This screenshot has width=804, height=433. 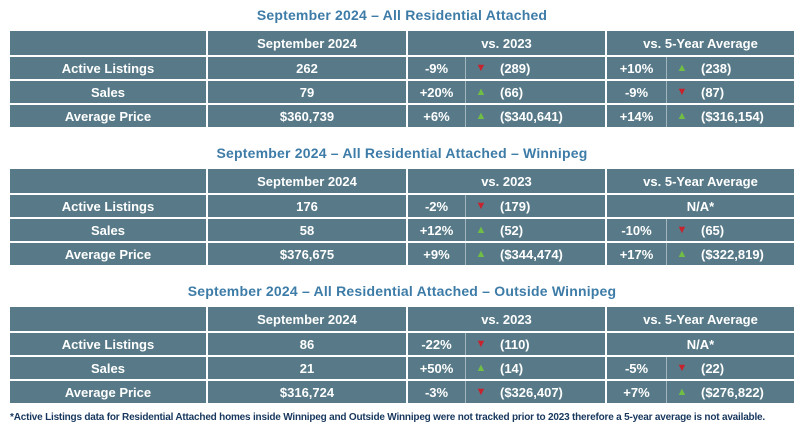 What do you see at coordinates (713, 92) in the screenshot?
I see `comparison-value: (87)` at bounding box center [713, 92].